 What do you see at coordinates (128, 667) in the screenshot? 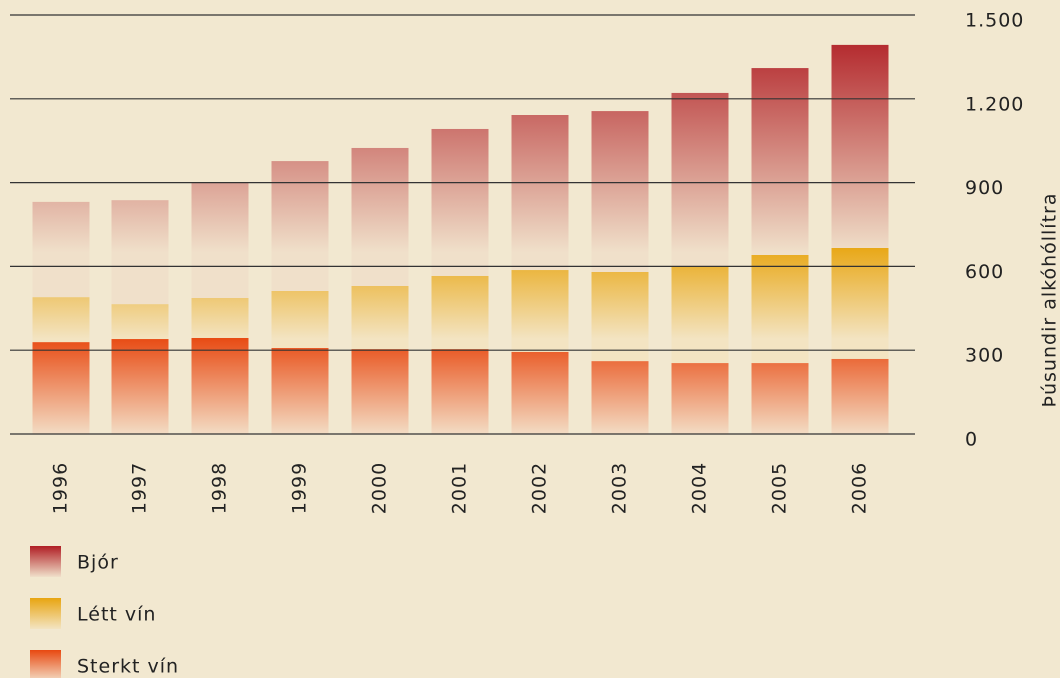
I see `legend-label: Sterkt vín` at bounding box center [128, 667].